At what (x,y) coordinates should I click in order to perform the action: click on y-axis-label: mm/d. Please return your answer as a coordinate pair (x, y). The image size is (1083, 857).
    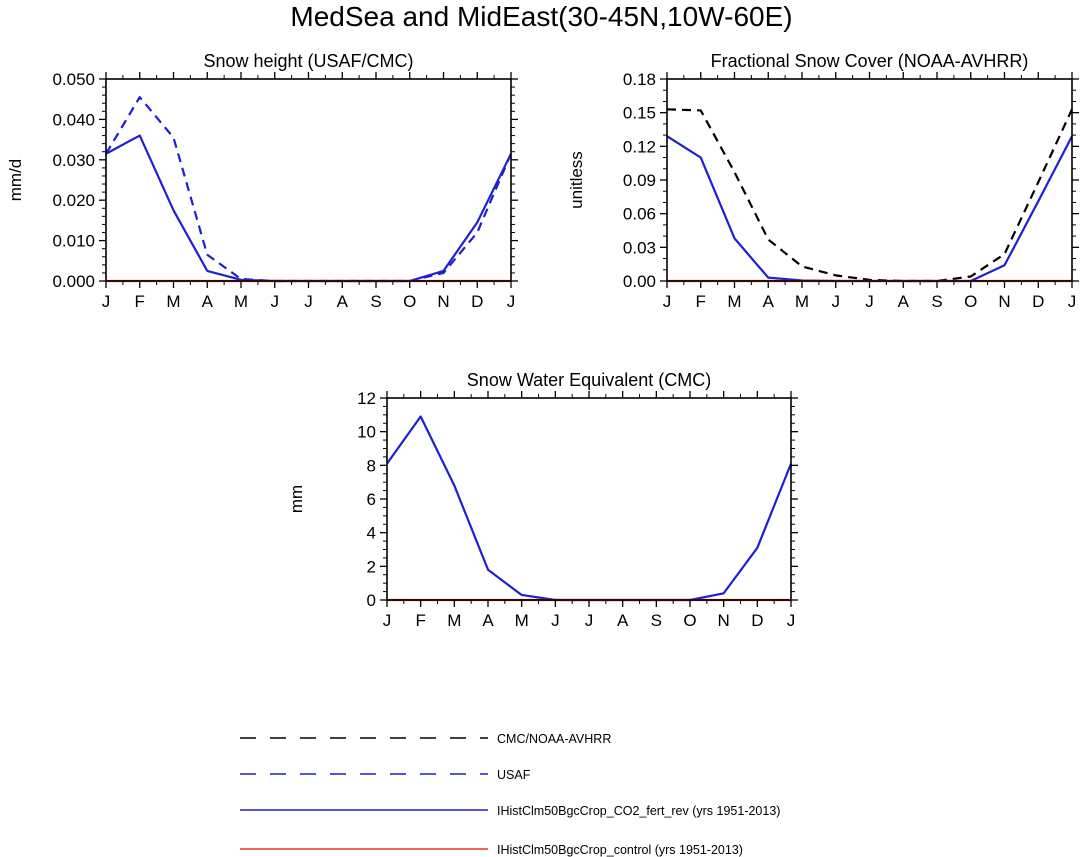
    Looking at the image, I should click on (15, 180).